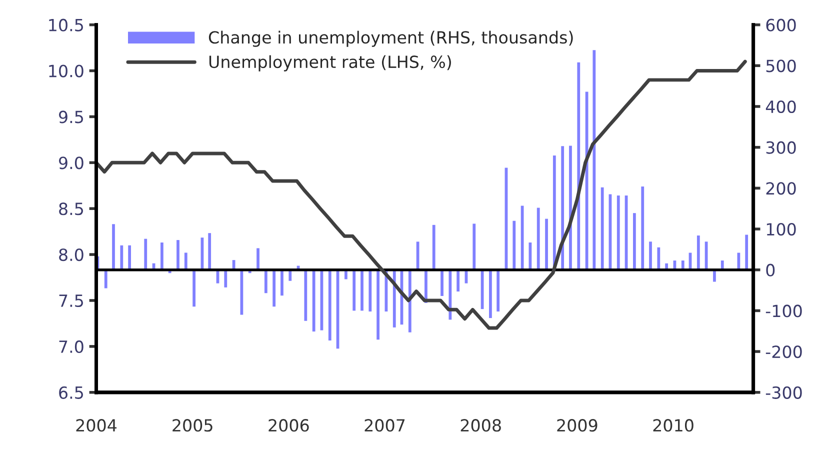  Describe the element at coordinates (781, 66) in the screenshot. I see `y2-tick-label: 500` at that location.